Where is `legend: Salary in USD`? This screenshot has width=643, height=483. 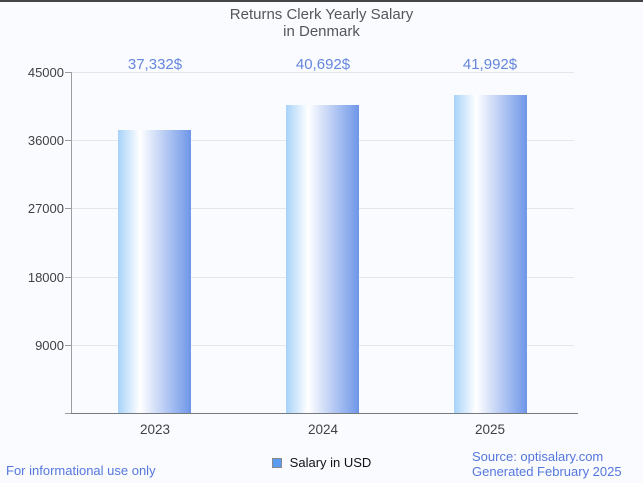
legend: Salary in USD is located at coordinates (321, 462).